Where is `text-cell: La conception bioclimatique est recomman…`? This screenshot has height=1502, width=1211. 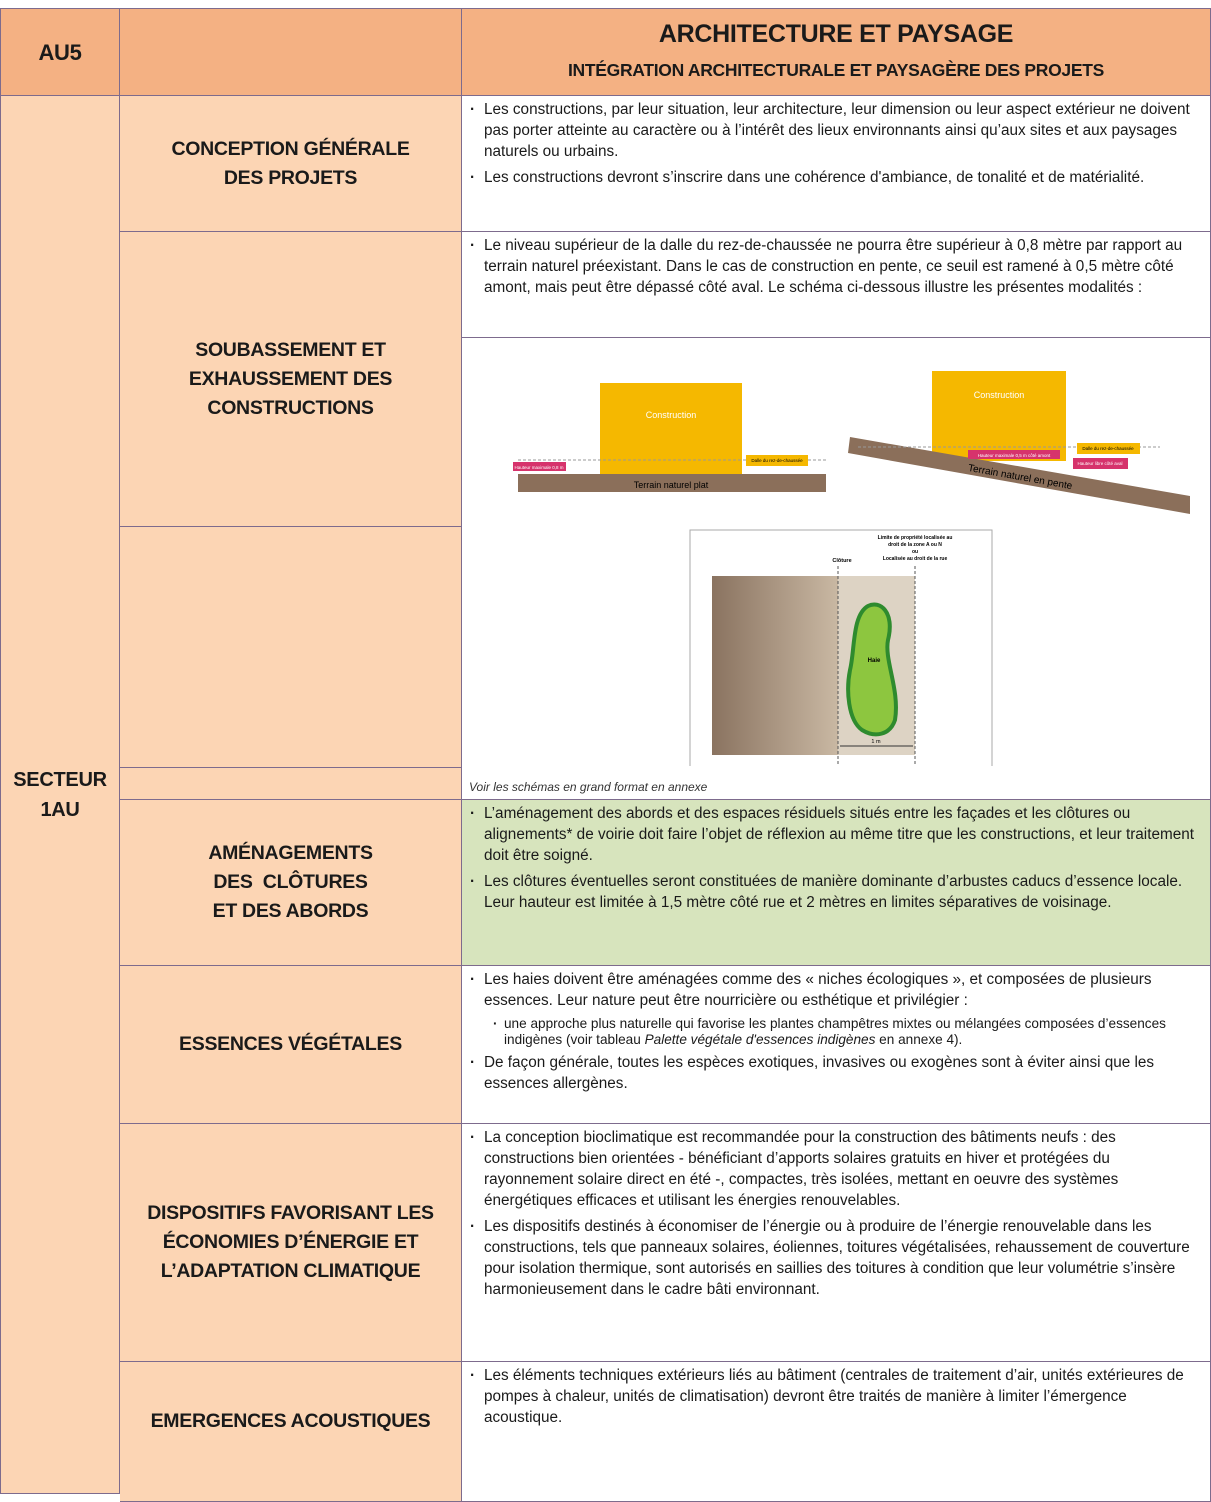
text-cell: La conception bioclimatique est recomman… is located at coordinates (836, 1243).